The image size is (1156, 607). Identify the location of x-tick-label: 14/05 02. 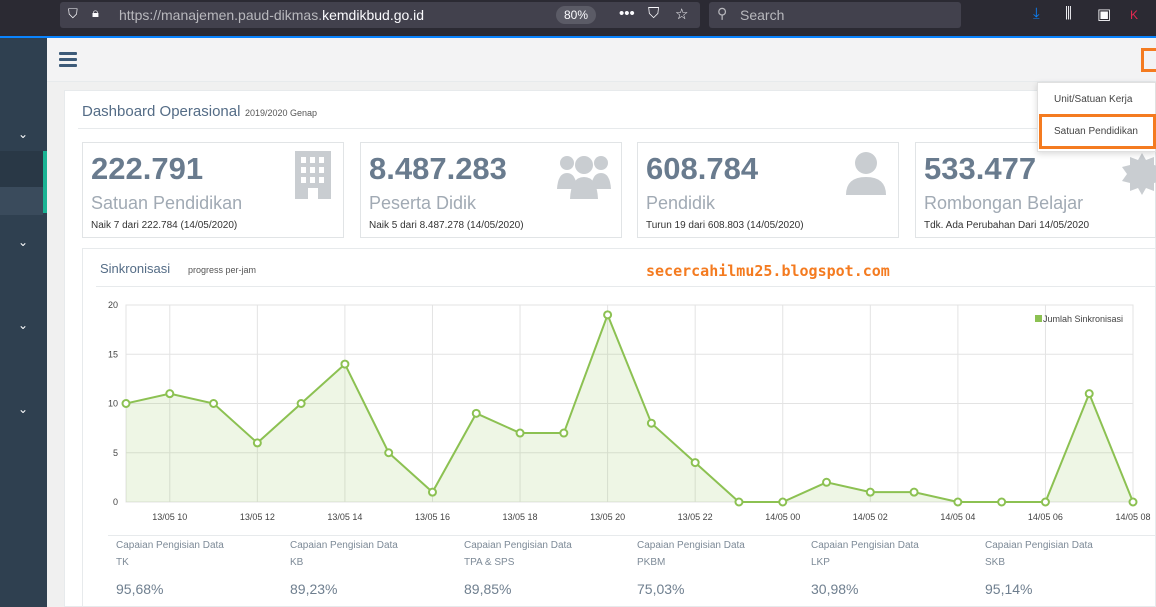
(870, 517).